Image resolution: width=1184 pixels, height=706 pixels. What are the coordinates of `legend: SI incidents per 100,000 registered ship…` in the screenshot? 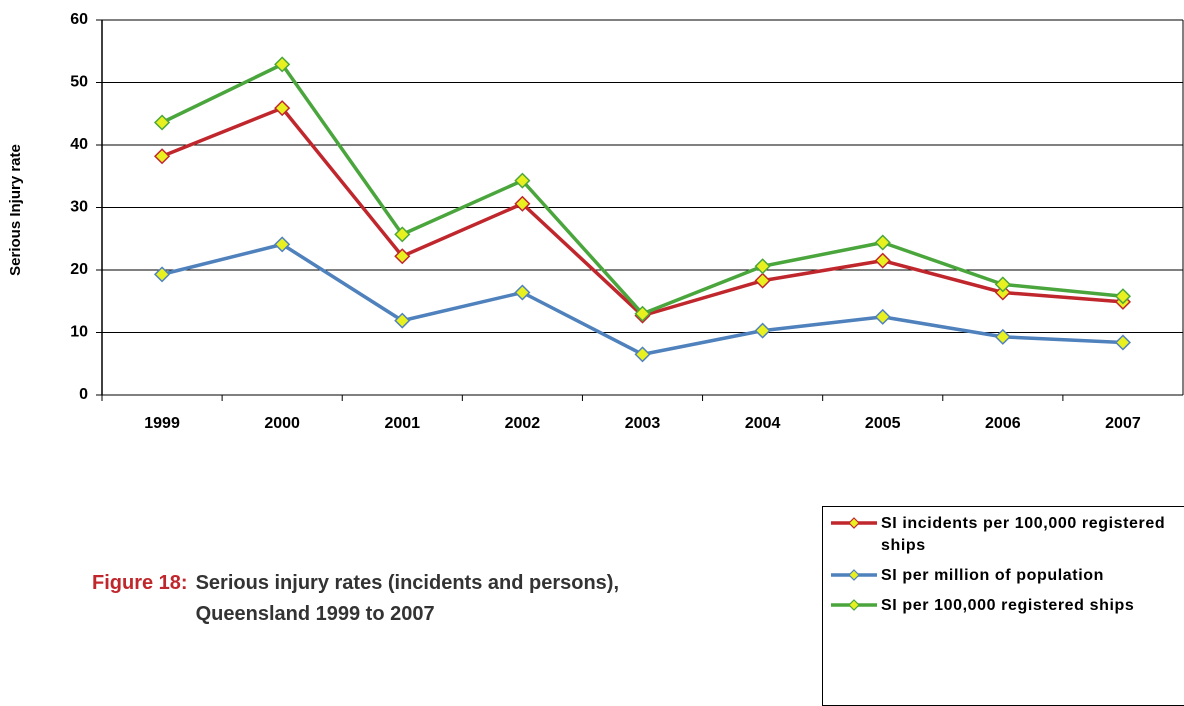 It's located at (1003, 606).